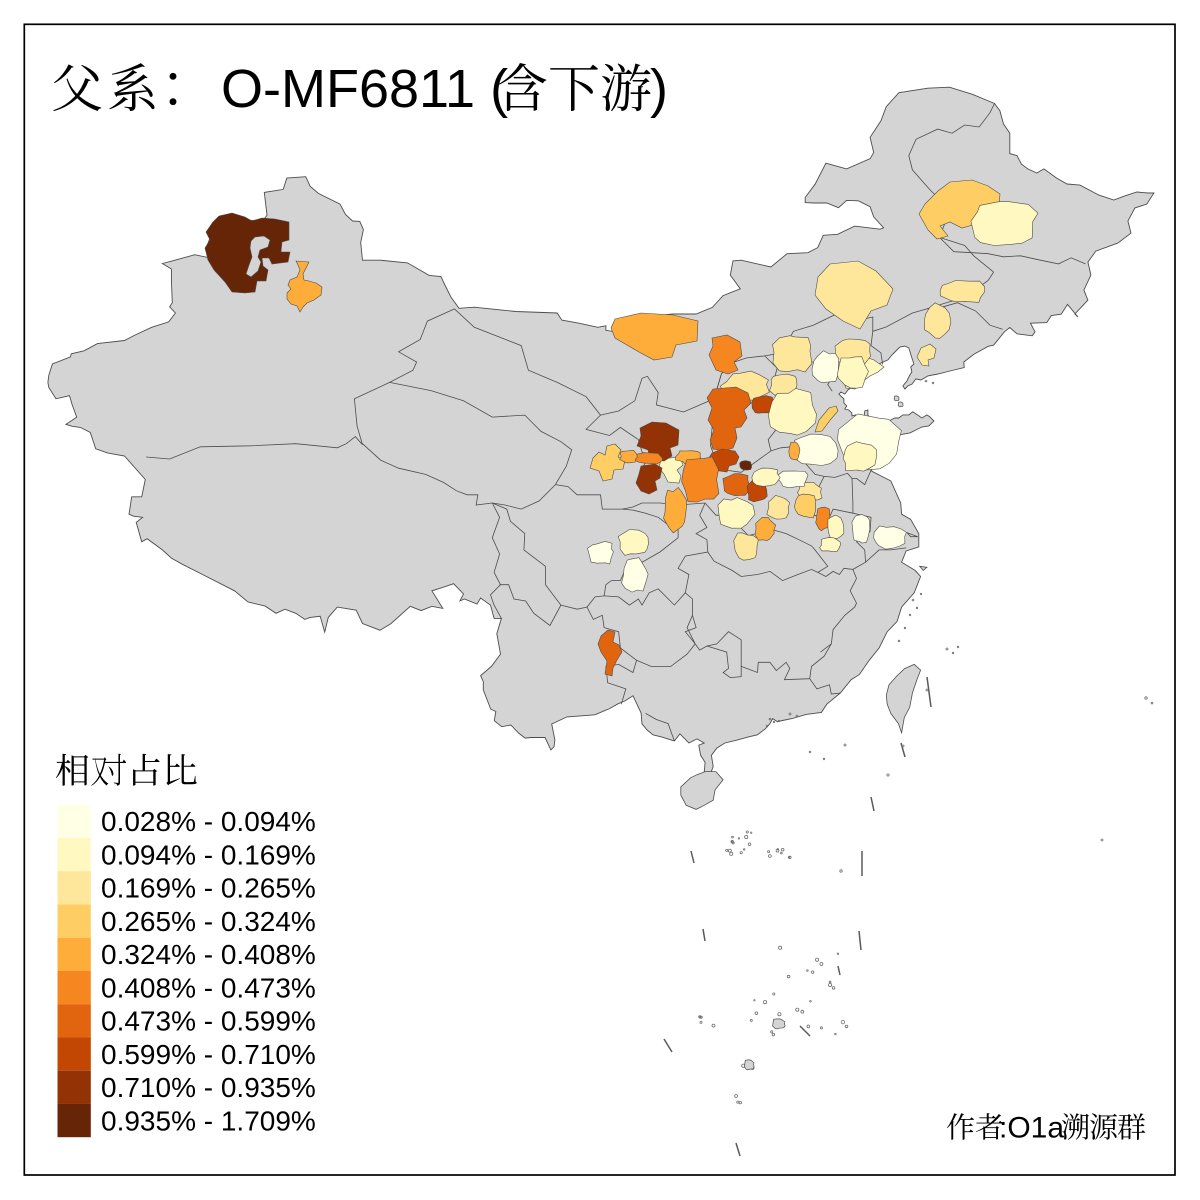 This screenshot has width=1200, height=1200. What do you see at coordinates (1031, 1128) in the screenshot?
I see `svg-text: :O1a` at bounding box center [1031, 1128].